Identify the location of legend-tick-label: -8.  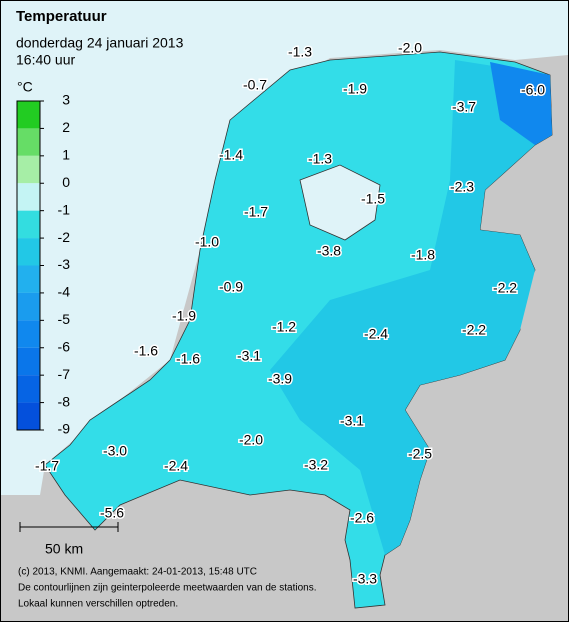
(64, 401).